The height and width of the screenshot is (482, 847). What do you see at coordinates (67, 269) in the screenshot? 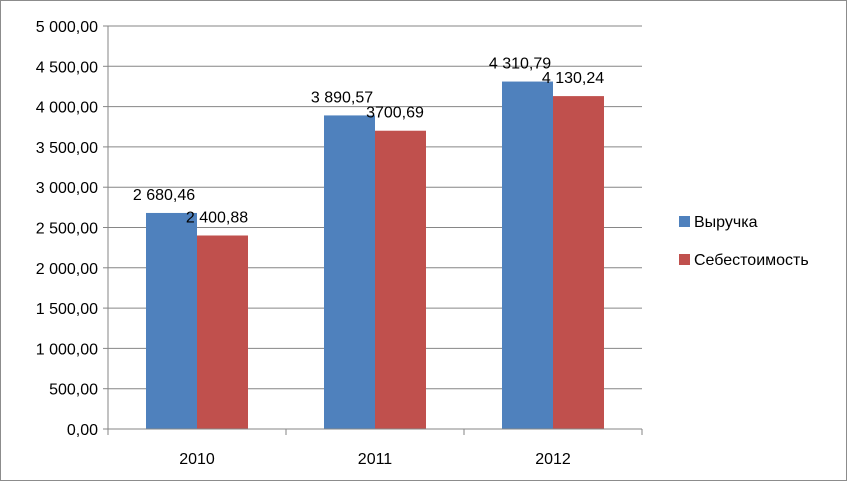
I see `y-tick-label: 2 000,00` at bounding box center [67, 269].